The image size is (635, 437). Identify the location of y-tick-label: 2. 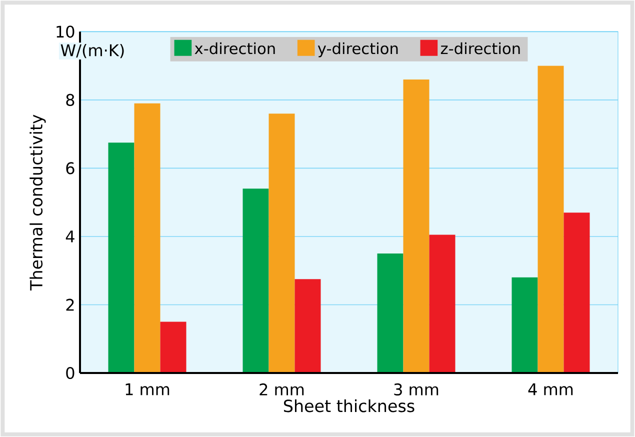
(70, 304).